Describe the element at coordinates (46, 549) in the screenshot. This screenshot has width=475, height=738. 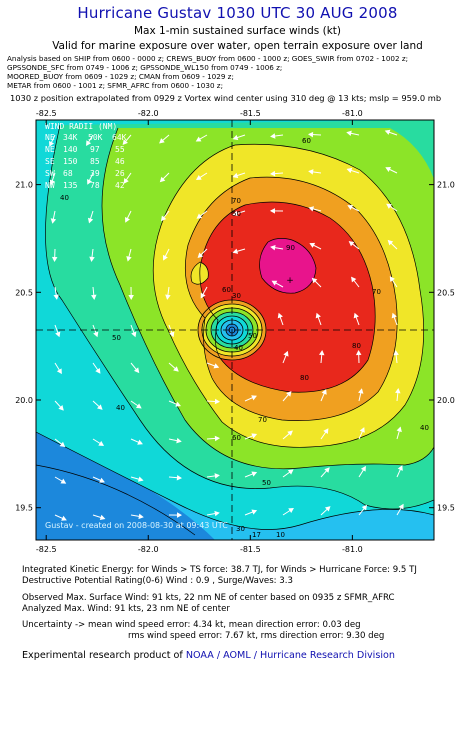
I see `lon-tick-label-bottom: -82.5` at that location.